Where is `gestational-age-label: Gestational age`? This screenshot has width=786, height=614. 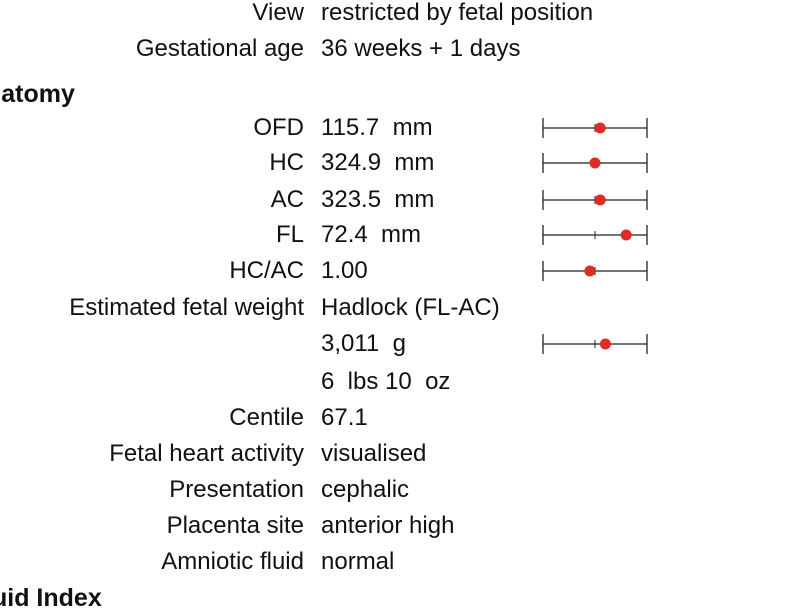 gestational-age-label: Gestational age is located at coordinates (219, 48).